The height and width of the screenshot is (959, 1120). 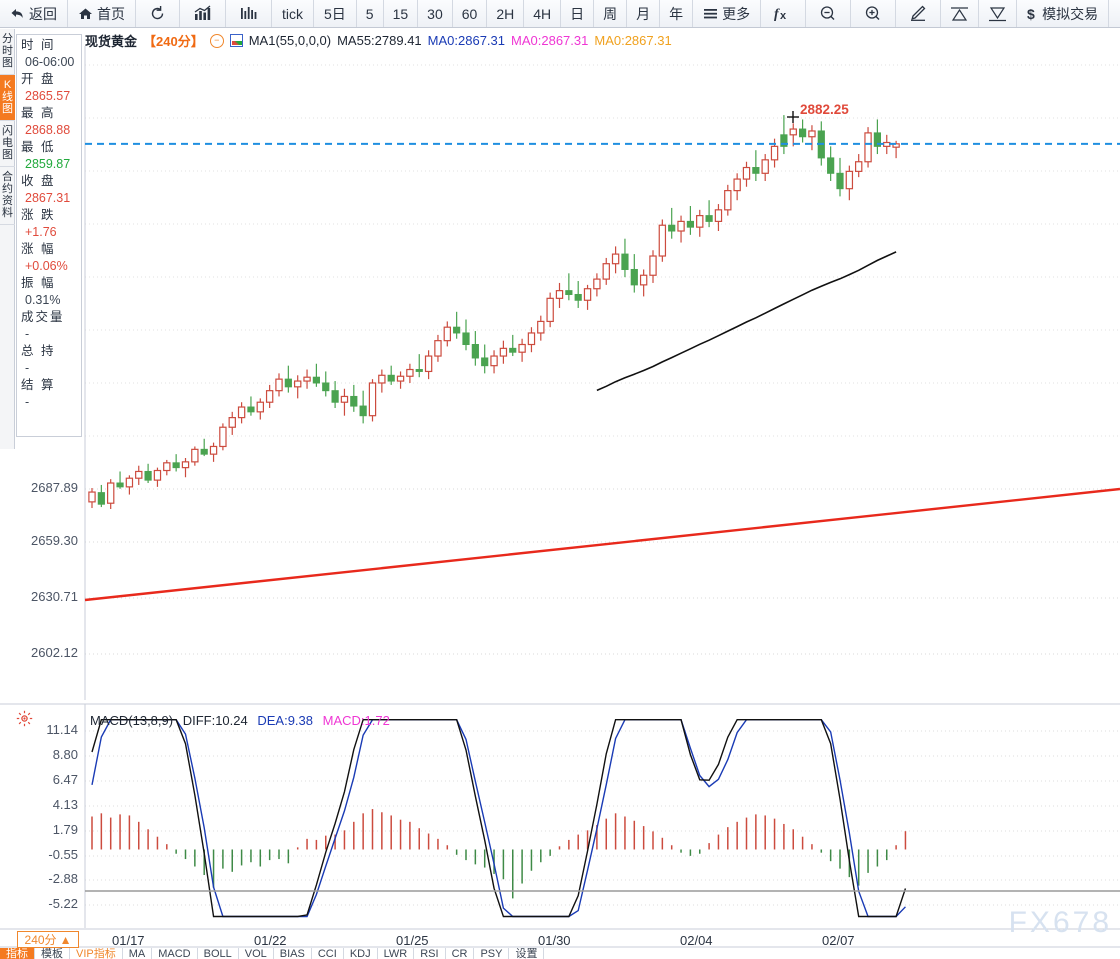 What do you see at coordinates (48, 939) in the screenshot?
I see `current-period-badge: 240分 ▲` at bounding box center [48, 939].